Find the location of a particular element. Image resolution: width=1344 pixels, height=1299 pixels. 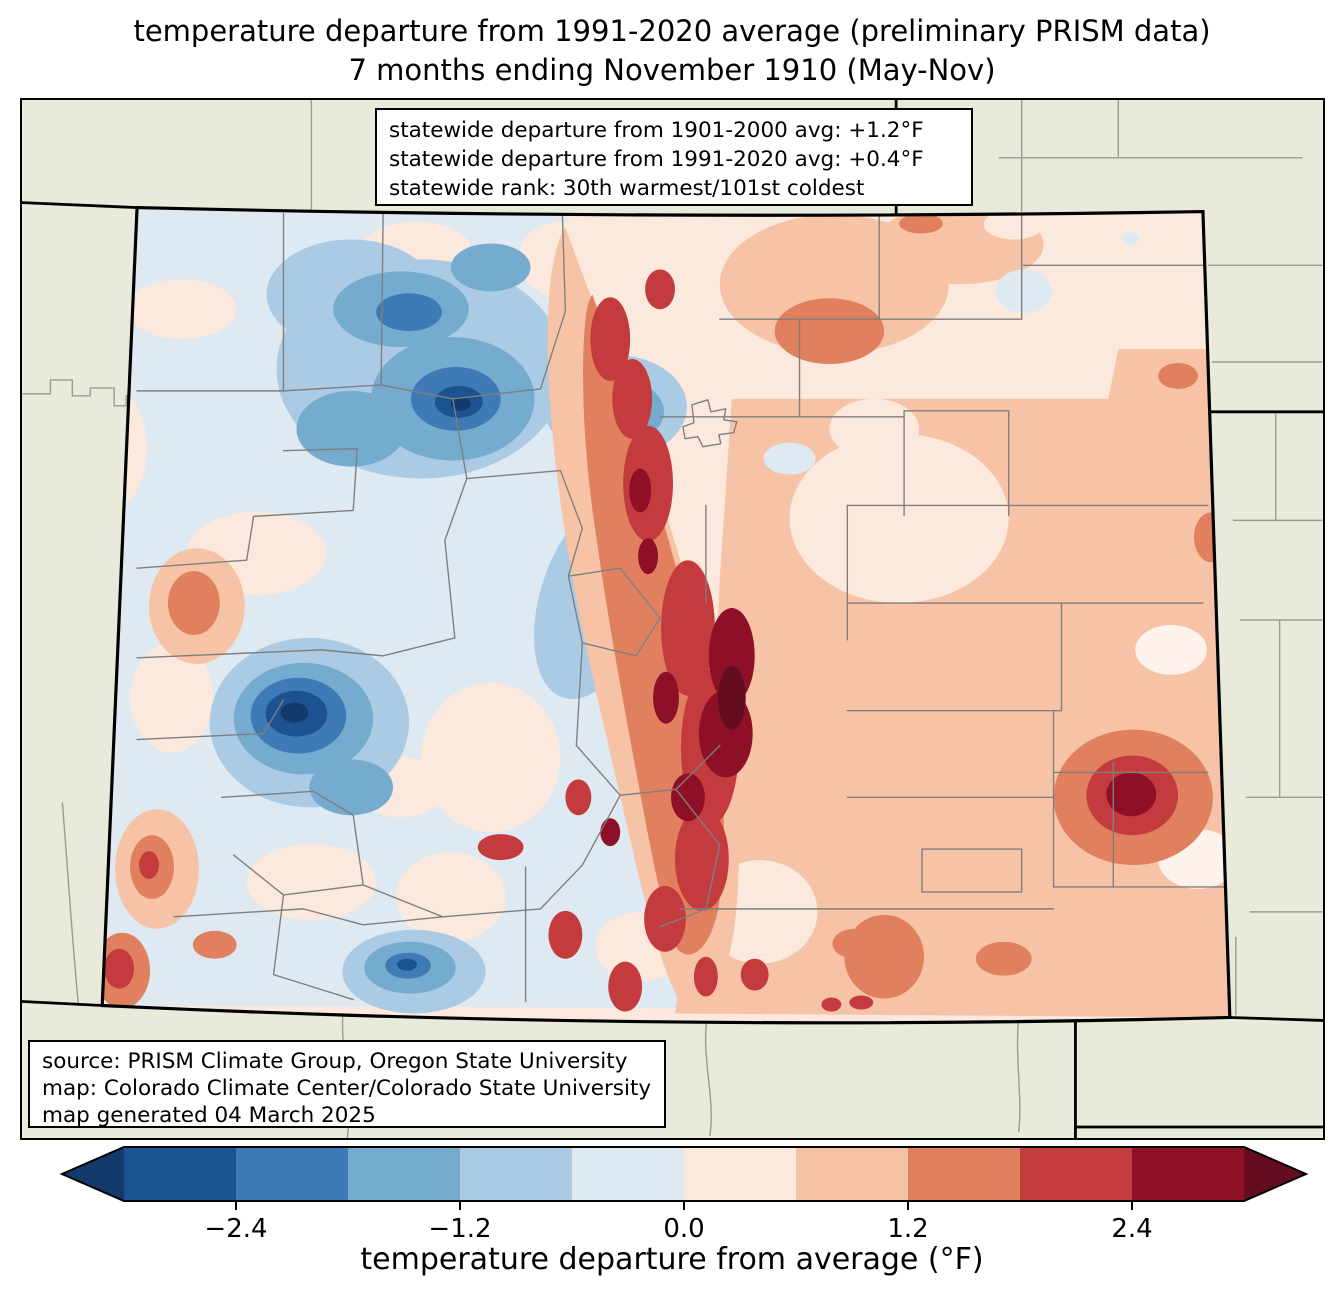

colorbar-tick-label: 2.4 is located at coordinates (1132, 1229).